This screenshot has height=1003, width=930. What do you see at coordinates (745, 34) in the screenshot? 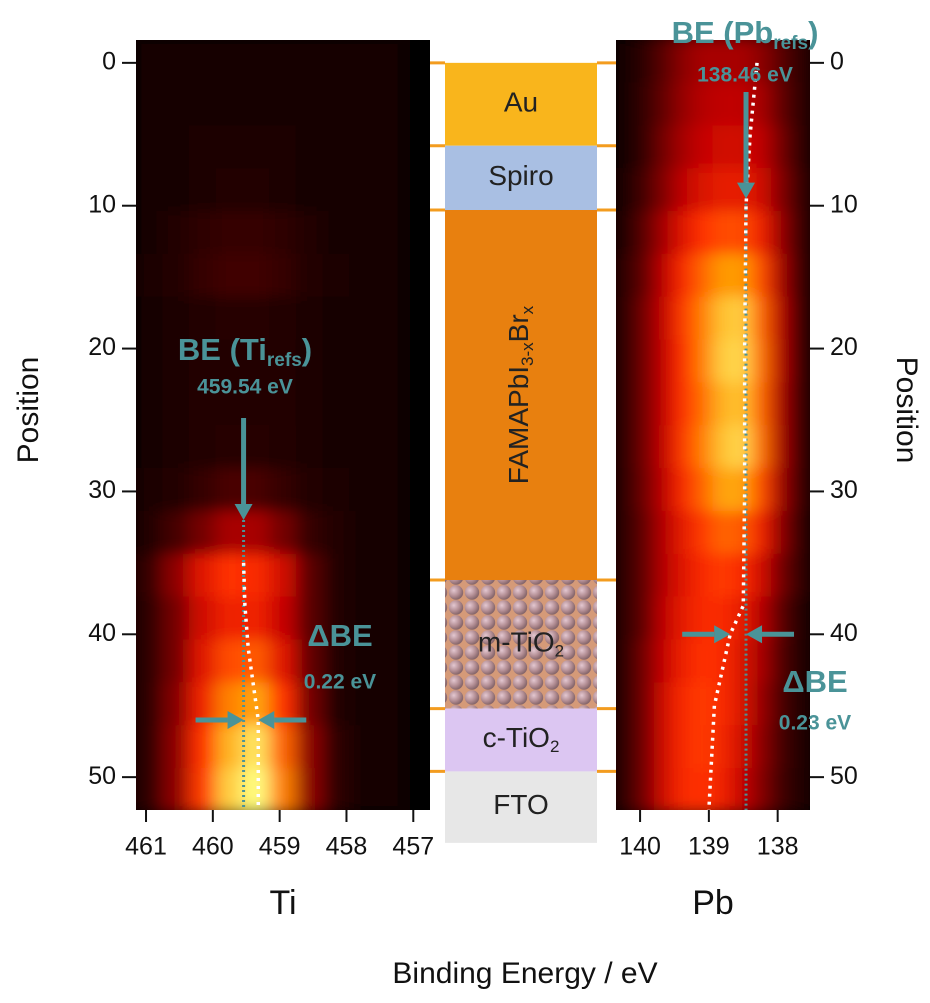
I see `reference-label: BE (Pbrefs)` at bounding box center [745, 34].